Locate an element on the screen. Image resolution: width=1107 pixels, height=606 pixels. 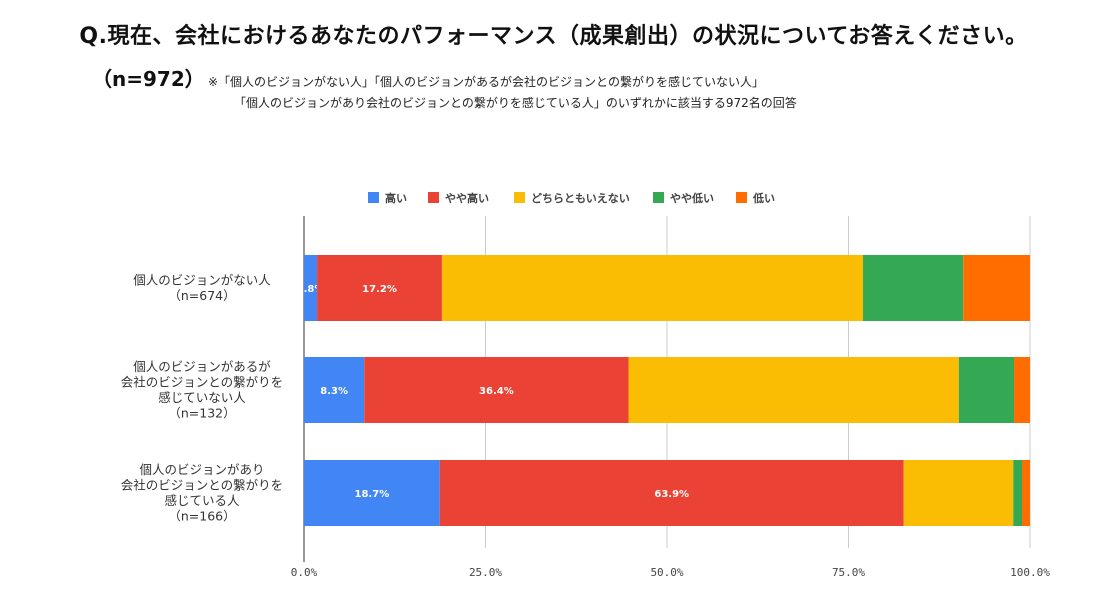
category-label: 個人のビジョンがない人 is located at coordinates (202, 279).